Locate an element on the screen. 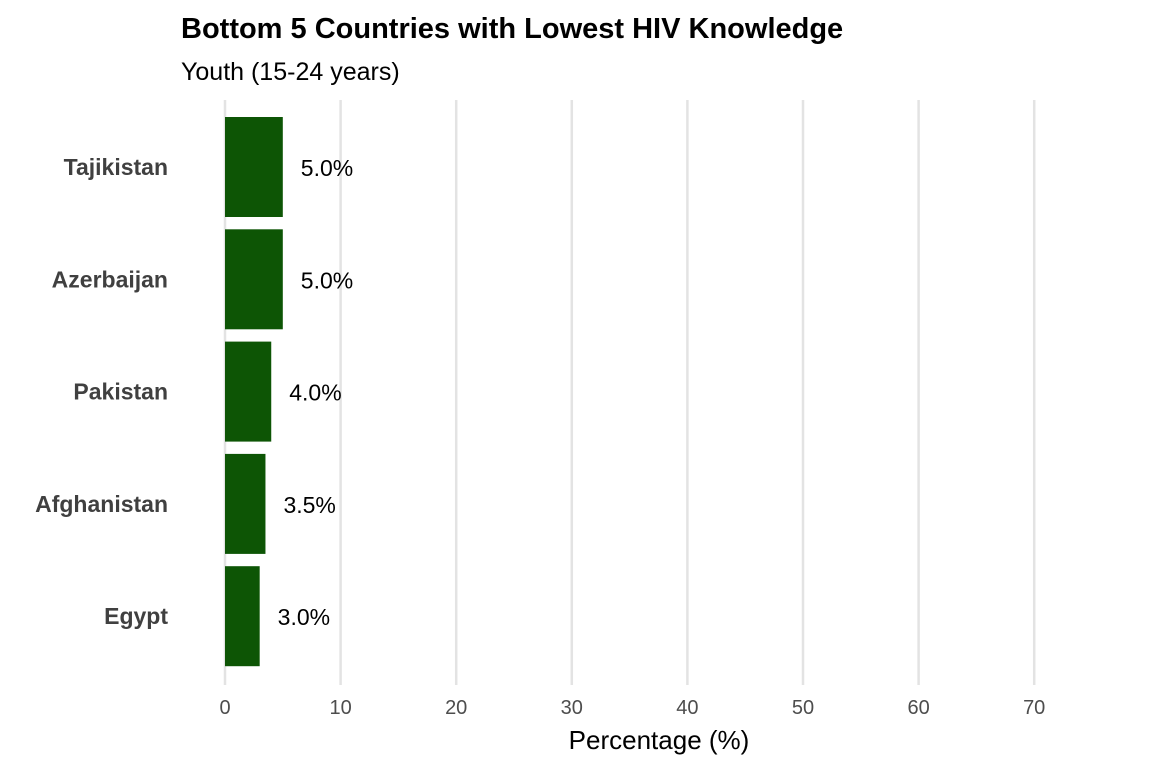 Image resolution: width=1152 pixels, height=768 pixels. value-label: 4.0% is located at coordinates (315, 393).